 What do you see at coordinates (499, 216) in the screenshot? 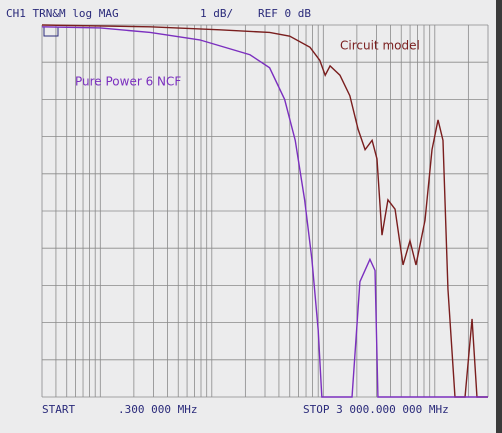
I see `right-edge` at bounding box center [499, 216].